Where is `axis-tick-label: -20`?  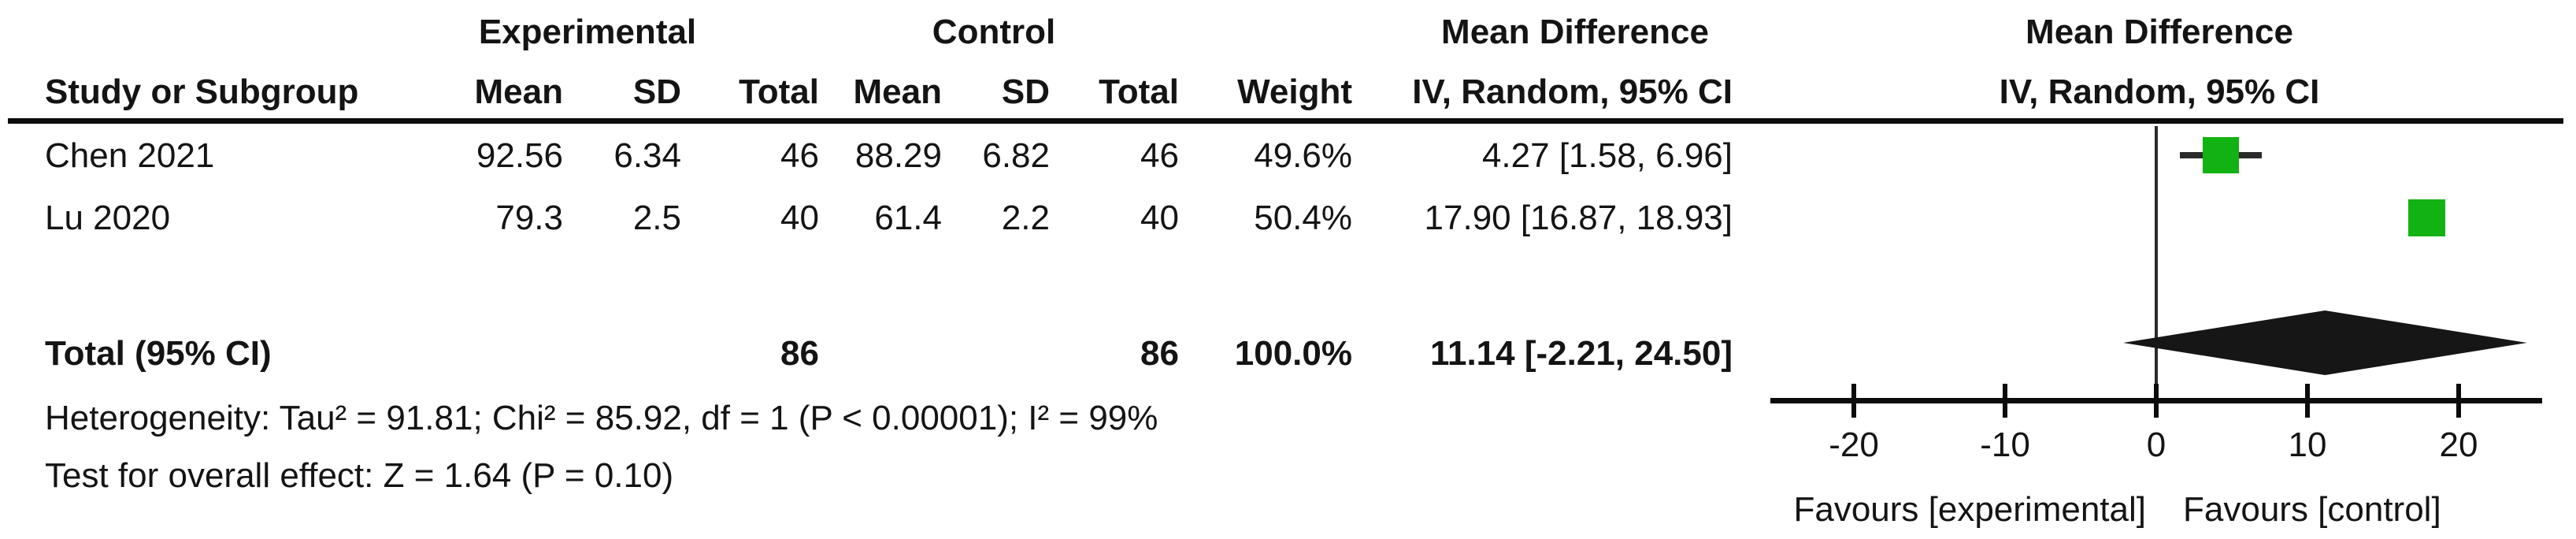
axis-tick-label: -20 is located at coordinates (1854, 445).